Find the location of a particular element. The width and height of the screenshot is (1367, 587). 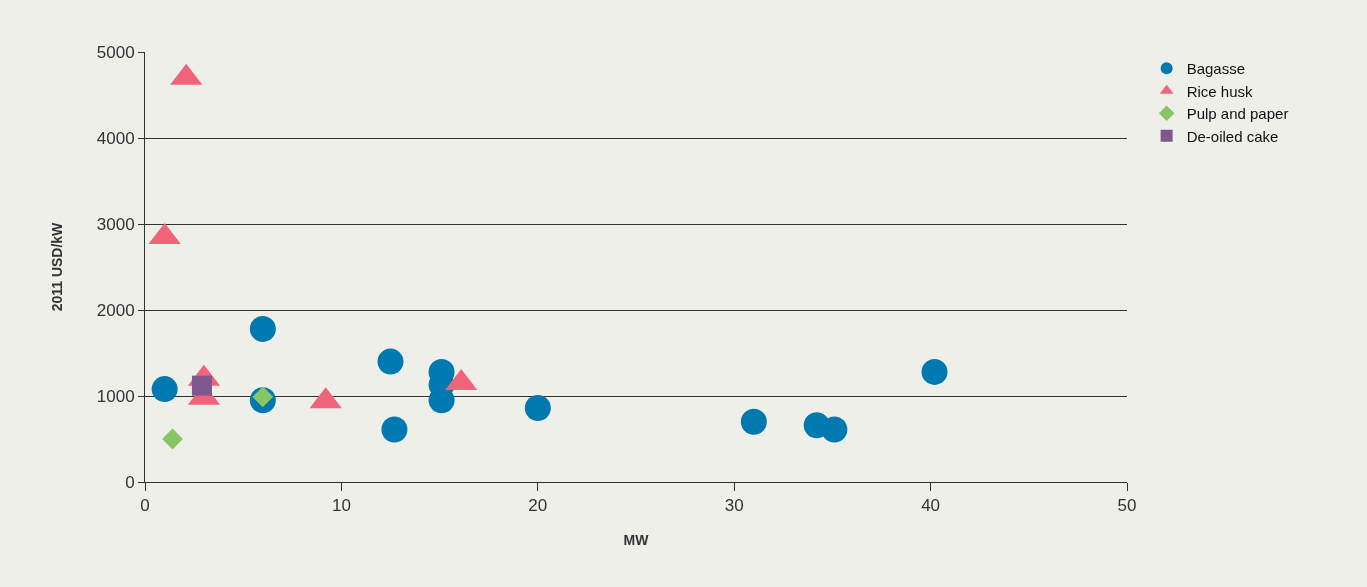

y-tick-label: 1000 is located at coordinates (115, 396).